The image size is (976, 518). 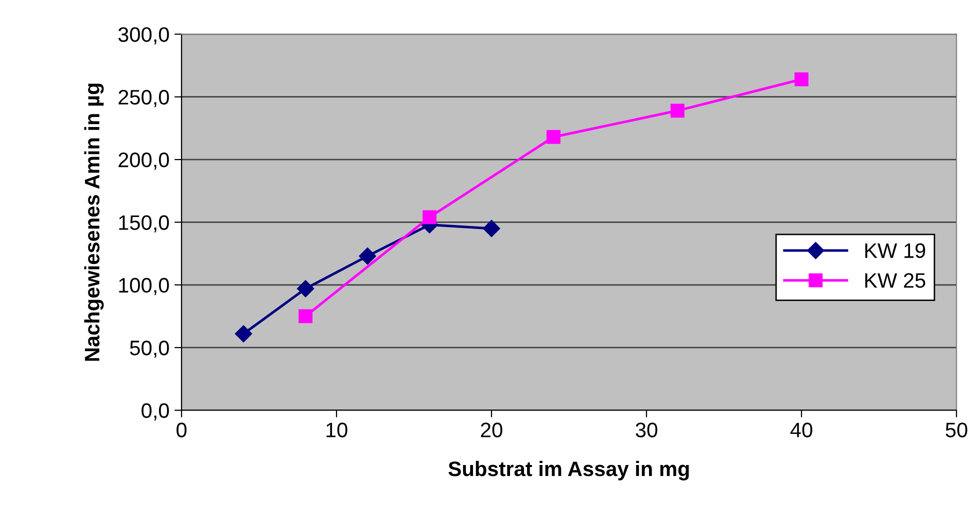 What do you see at coordinates (155, 411) in the screenshot?
I see `y-tick-label: 0,0` at bounding box center [155, 411].